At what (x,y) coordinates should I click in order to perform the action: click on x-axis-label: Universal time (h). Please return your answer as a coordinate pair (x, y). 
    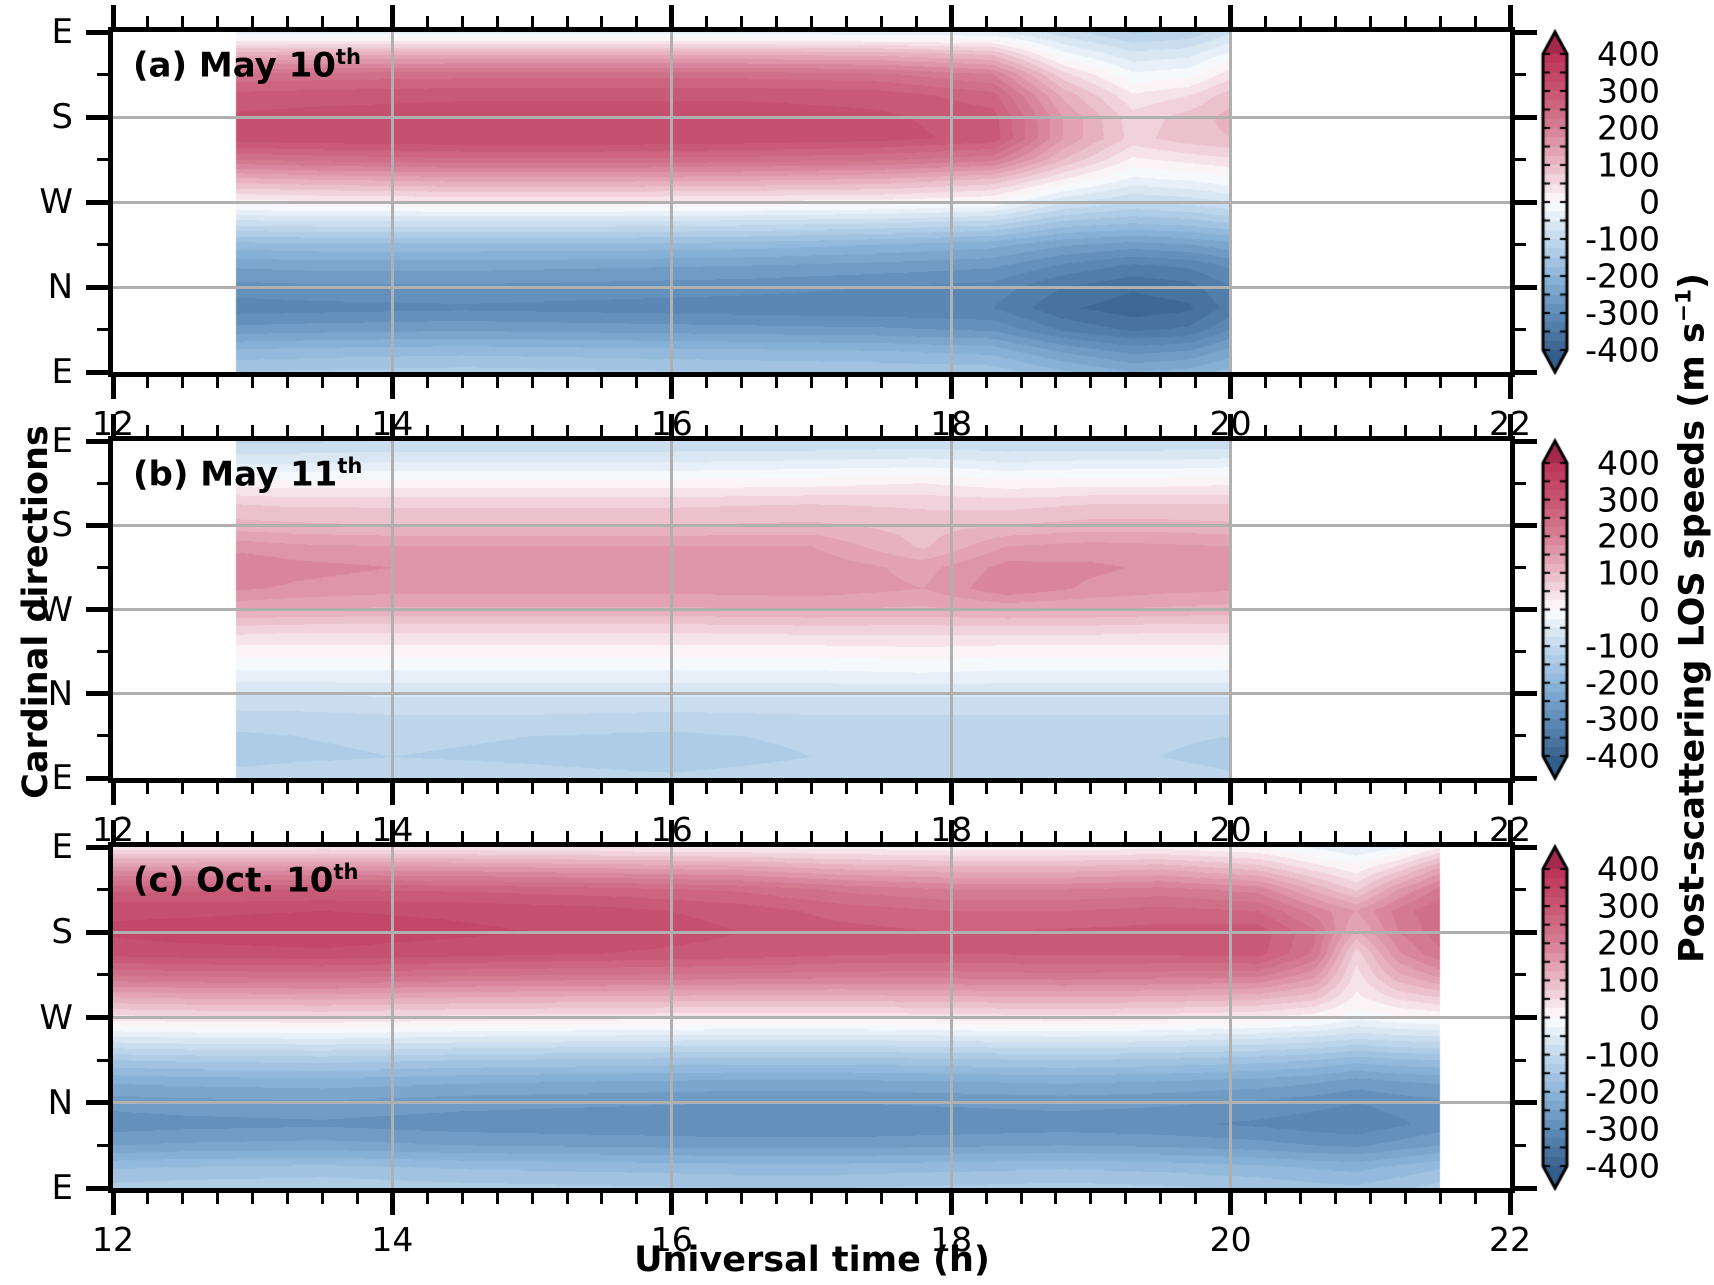
    Looking at the image, I should click on (812, 1260).